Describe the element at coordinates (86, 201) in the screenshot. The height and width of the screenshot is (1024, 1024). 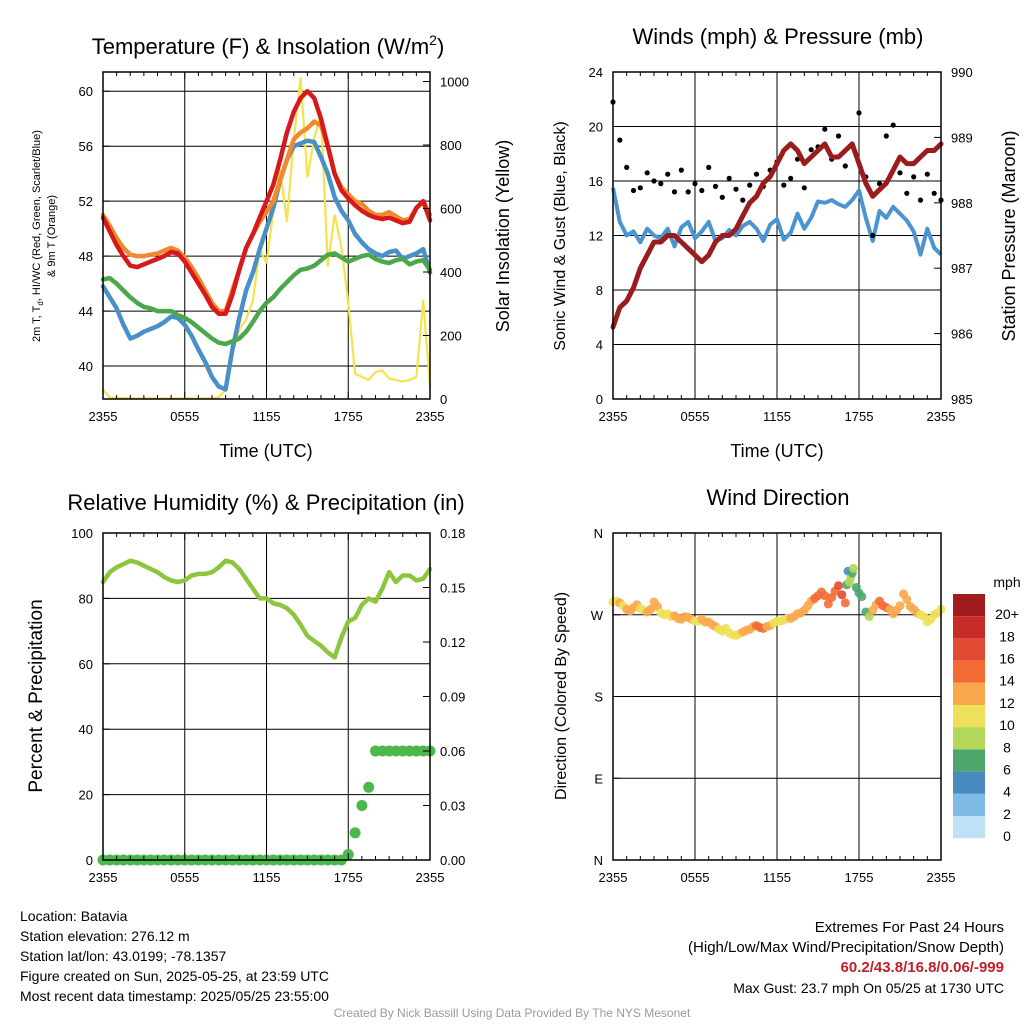
I see `y-tick-label: 52` at that location.